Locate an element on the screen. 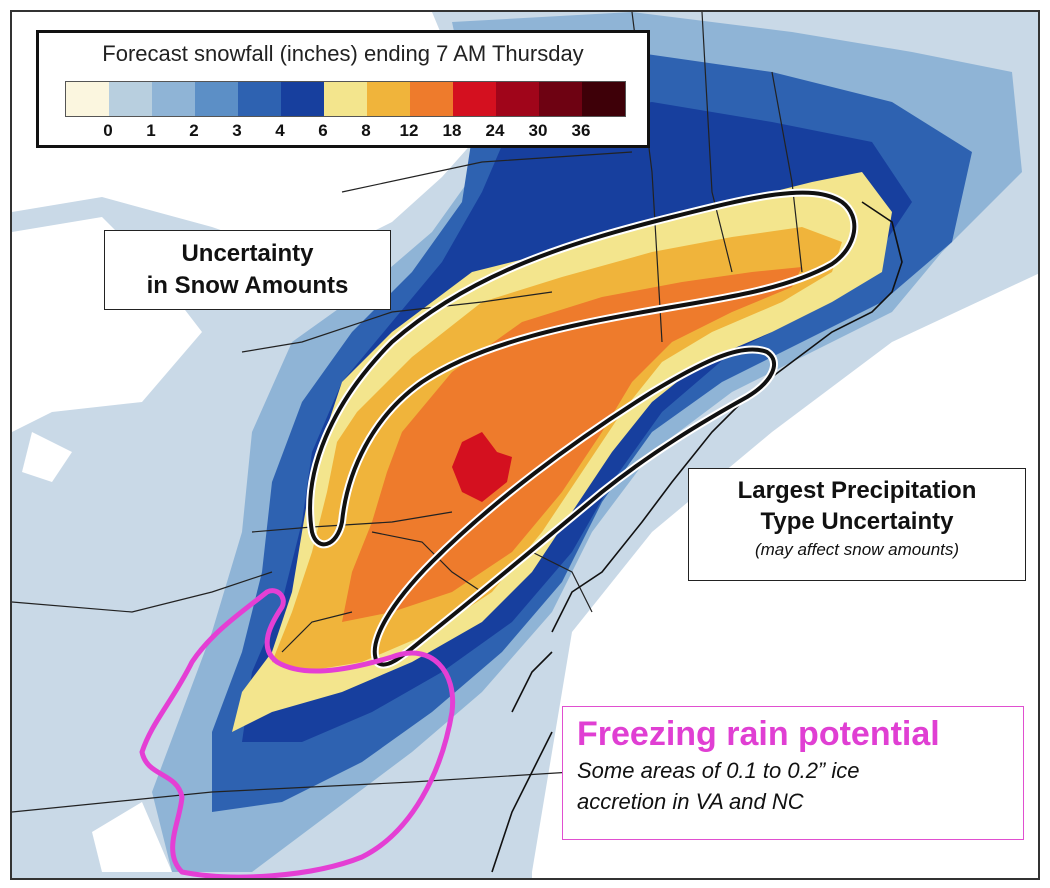  legend-tick: 2 is located at coordinates (194, 130).